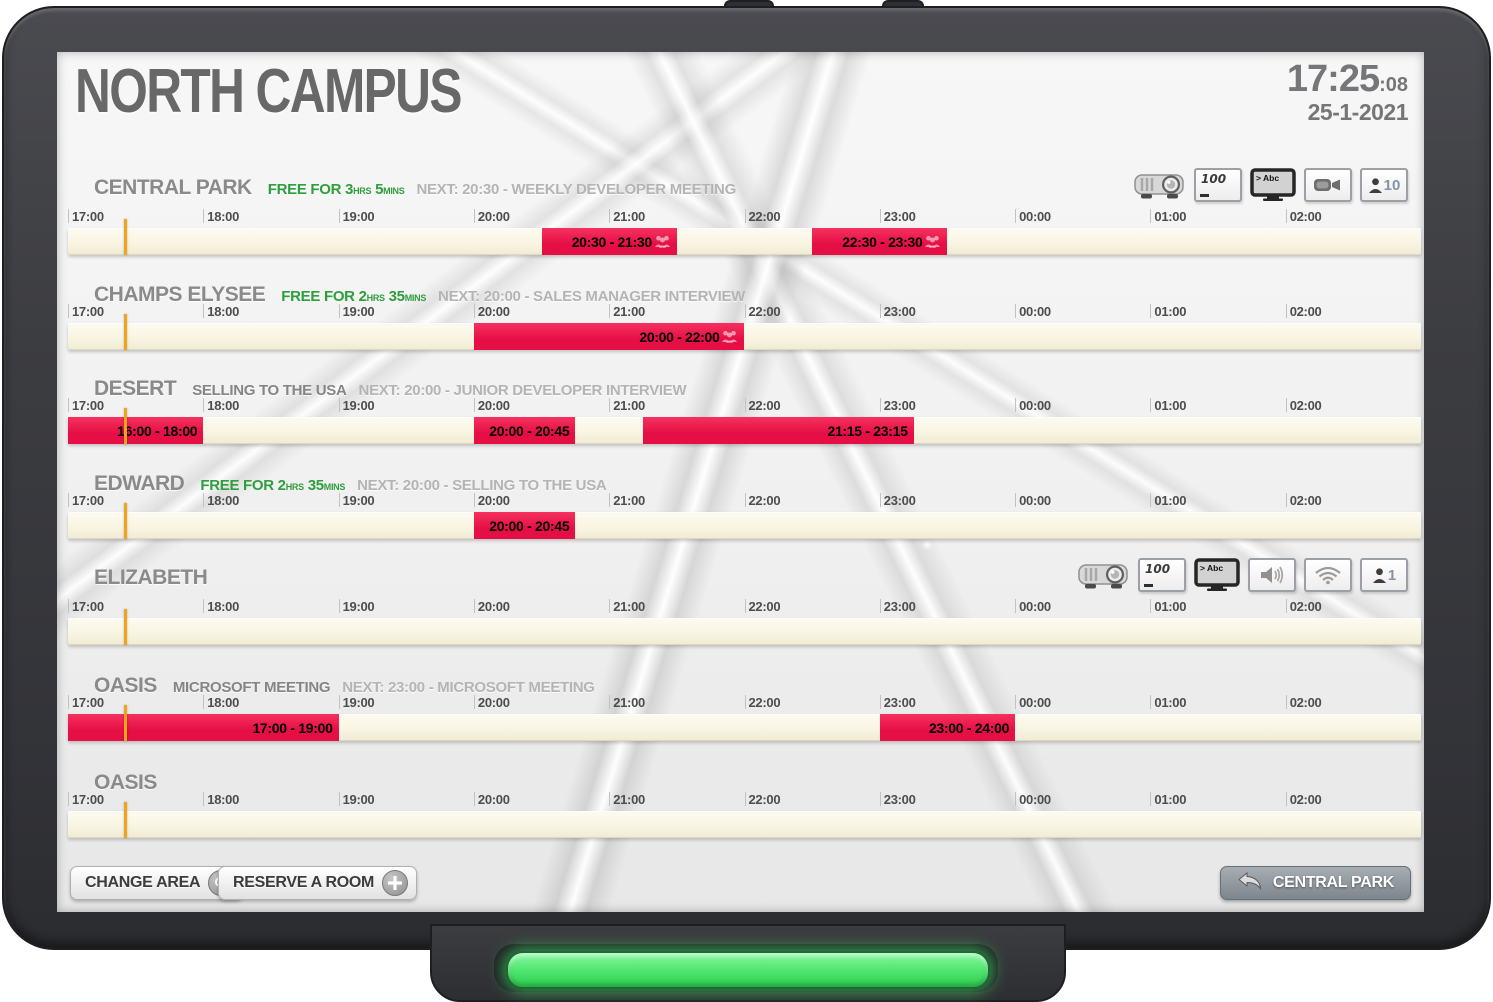 This screenshot has width=1493, height=1002. Describe the element at coordinates (899, 702) in the screenshot. I see `hour-label: 23:00` at that location.